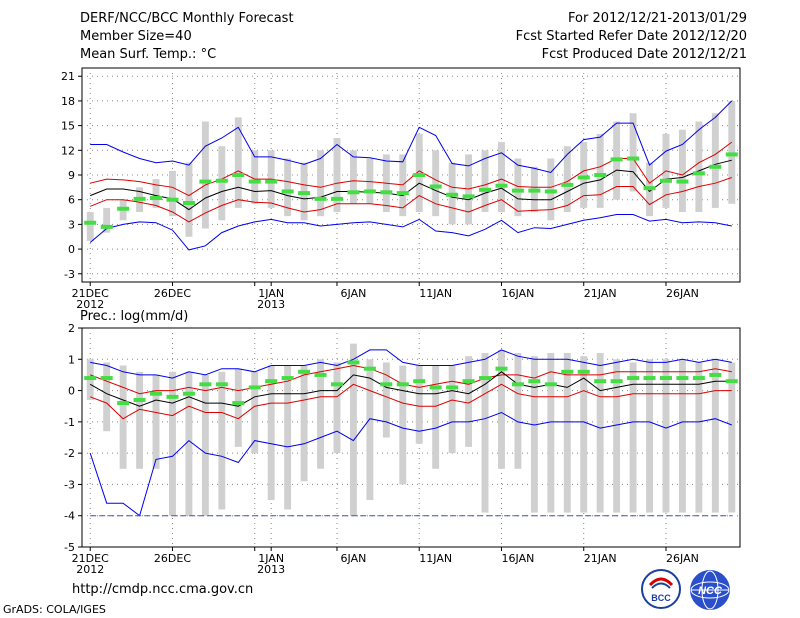 Image resolution: width=800 pixels, height=618 pixels. What do you see at coordinates (682, 293) in the screenshot?
I see `temperature-xtick-label: 26JAN` at bounding box center [682, 293].